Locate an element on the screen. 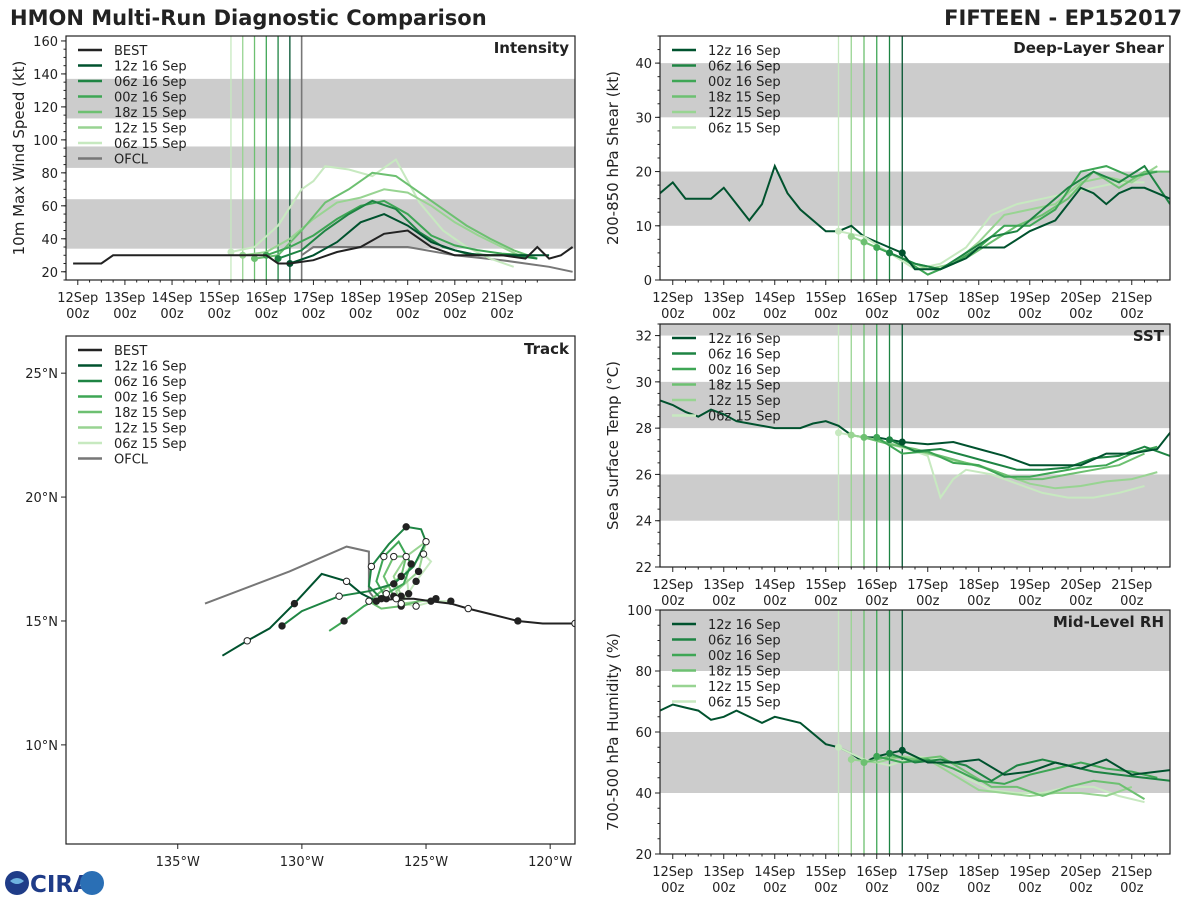 The width and height of the screenshot is (1200, 900). shear-ylabel: 200-850 hPa Shear (kt) is located at coordinates (613, 158).